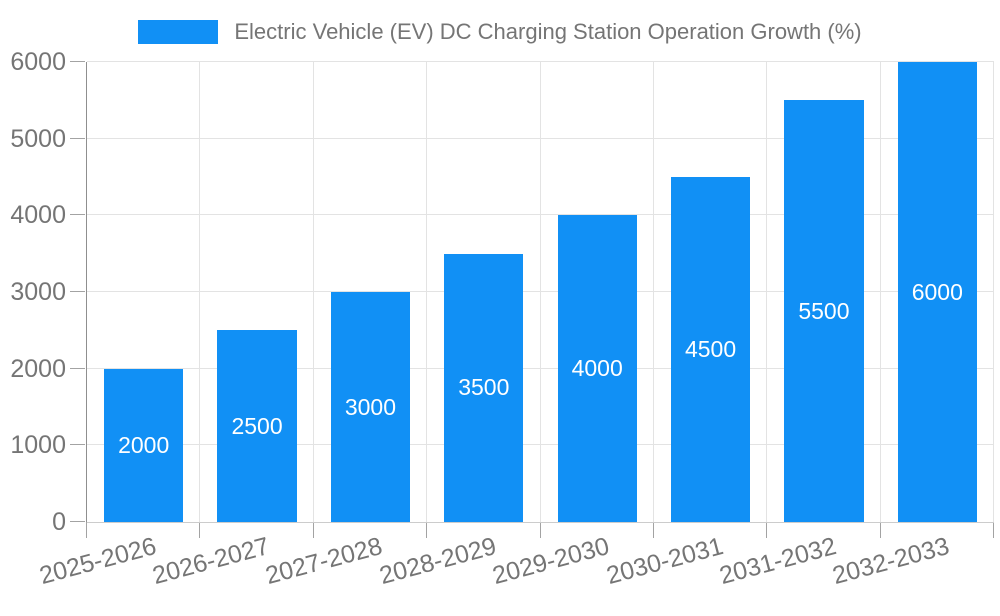 The height and width of the screenshot is (616, 1000). I want to click on bar-value-label: 4000, so click(597, 368).